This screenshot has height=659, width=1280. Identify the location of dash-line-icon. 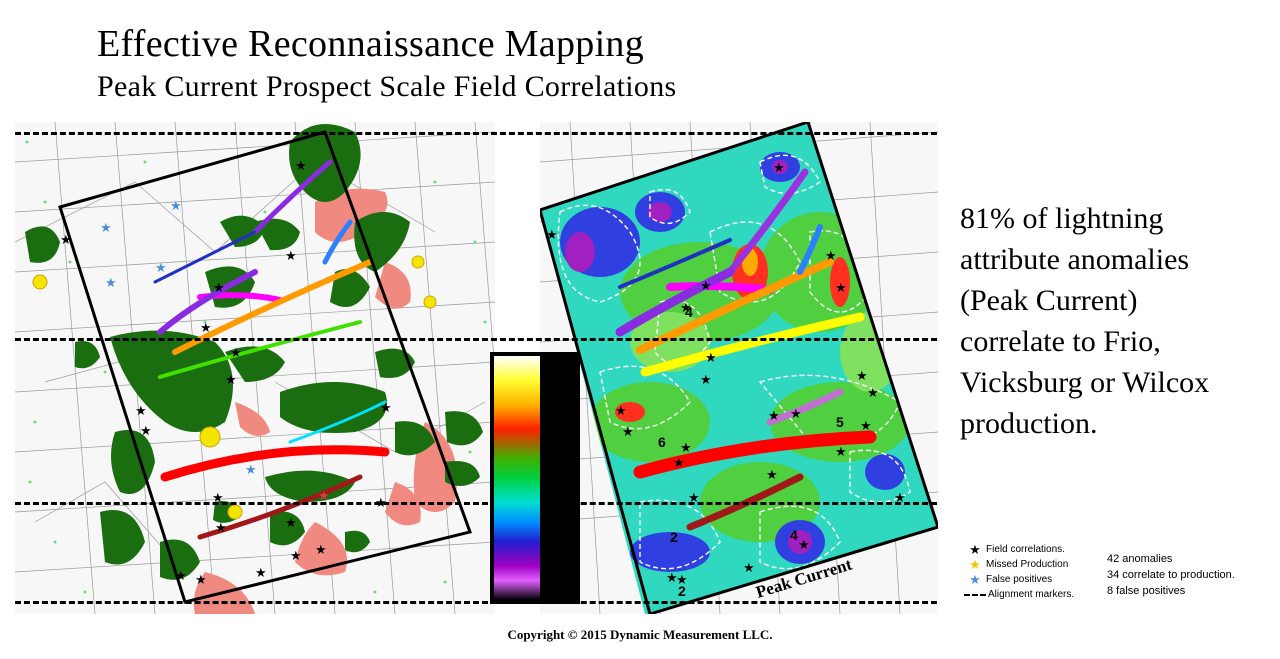
(975, 594).